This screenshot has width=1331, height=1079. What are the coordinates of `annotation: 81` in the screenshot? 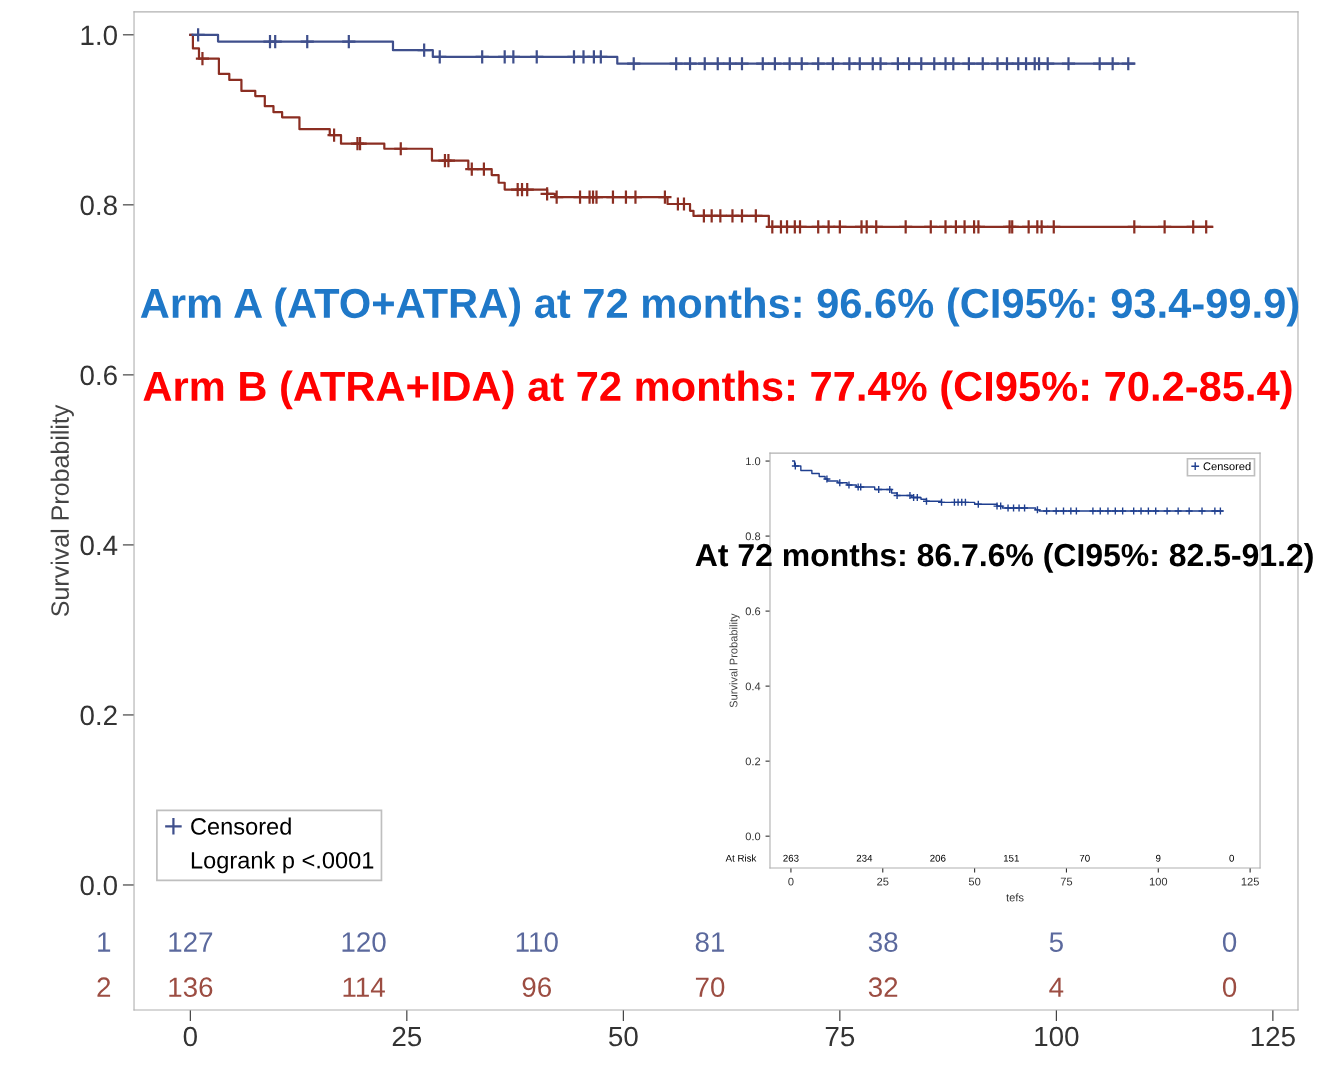 It's located at (710, 942).